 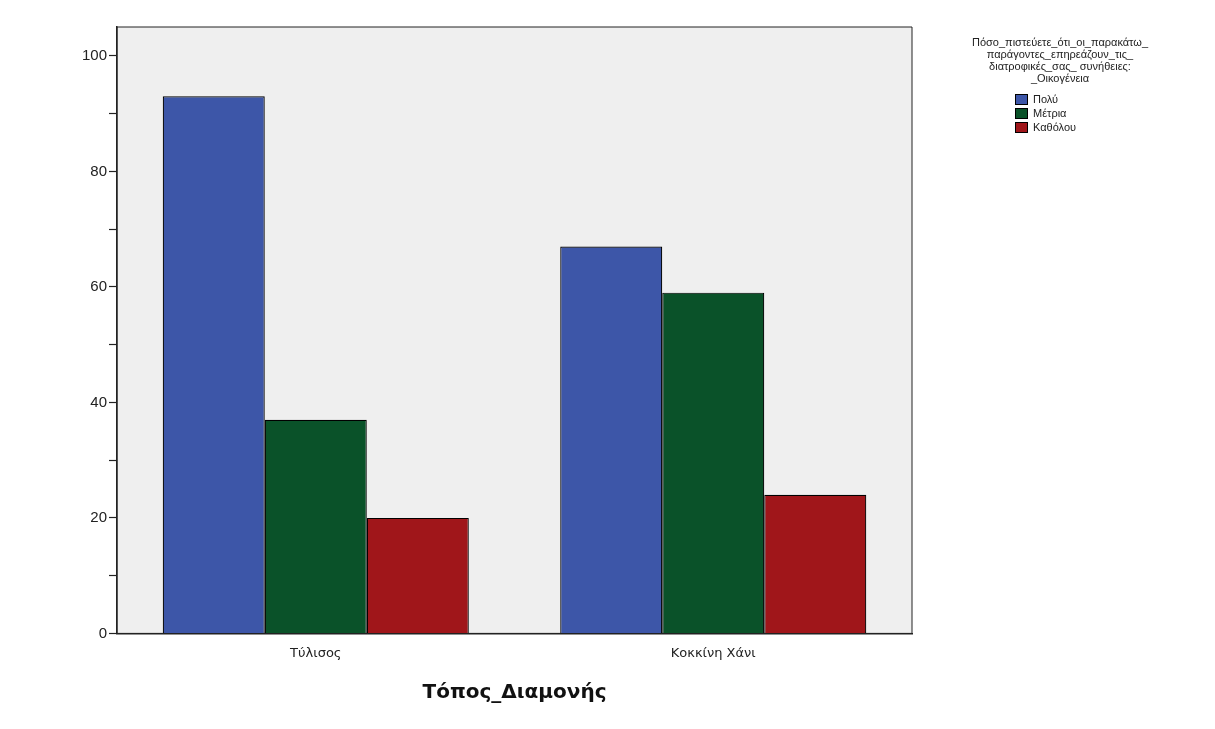 I want to click on y-tick-label: 0, so click(x=103, y=632).